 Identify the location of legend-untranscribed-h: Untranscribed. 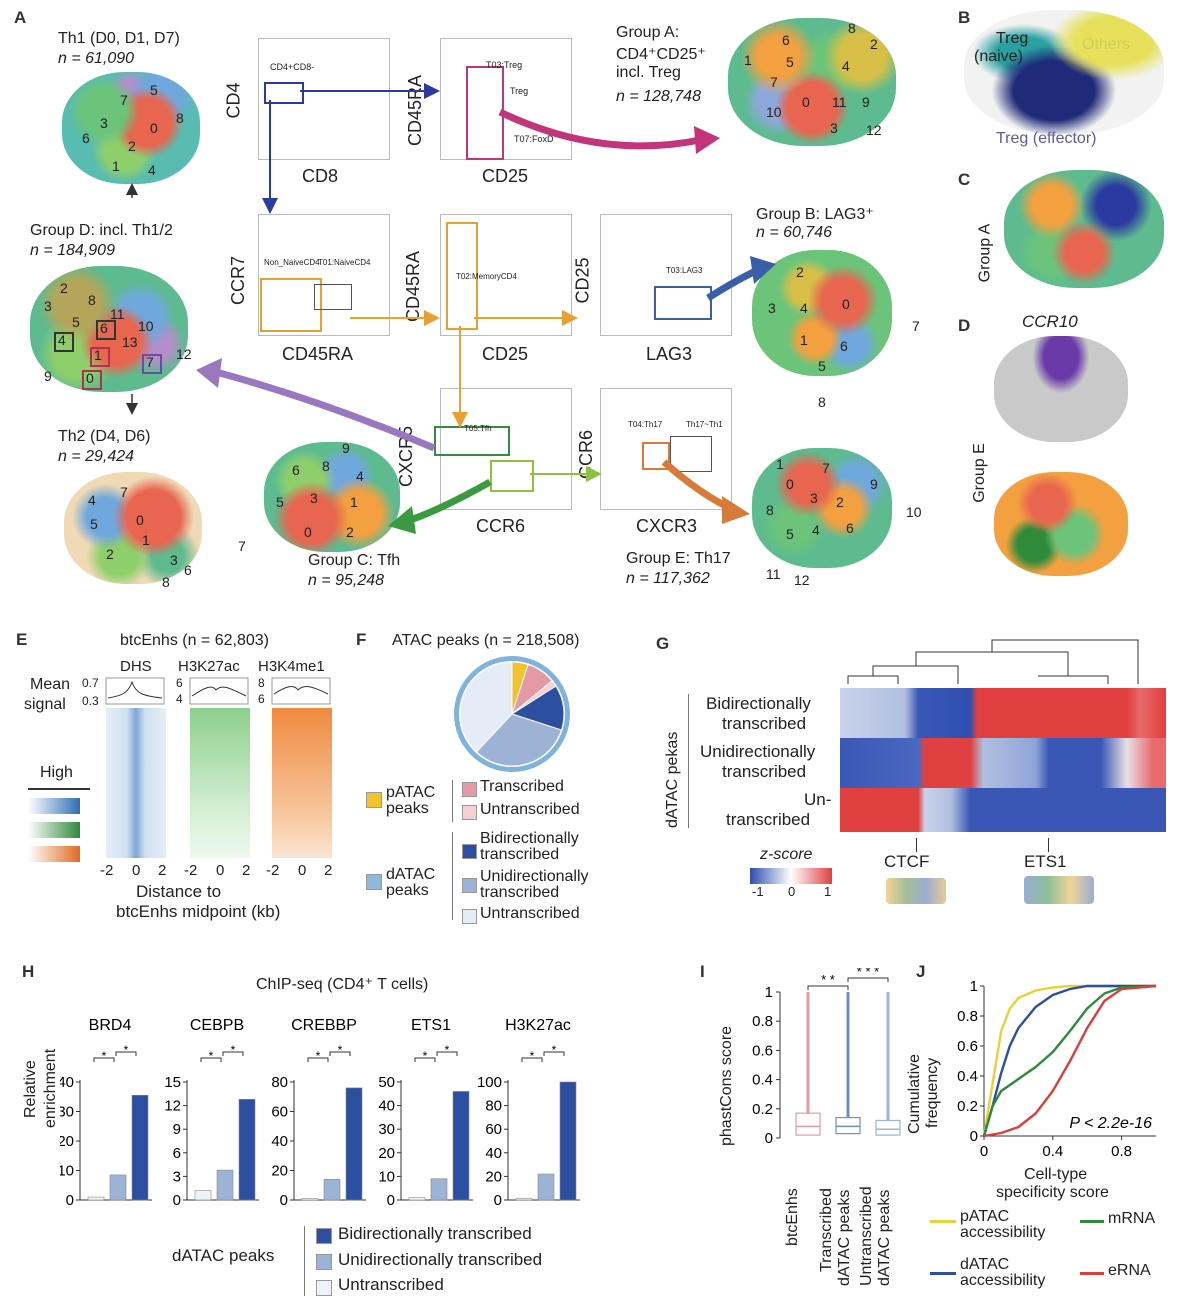
(391, 1284).